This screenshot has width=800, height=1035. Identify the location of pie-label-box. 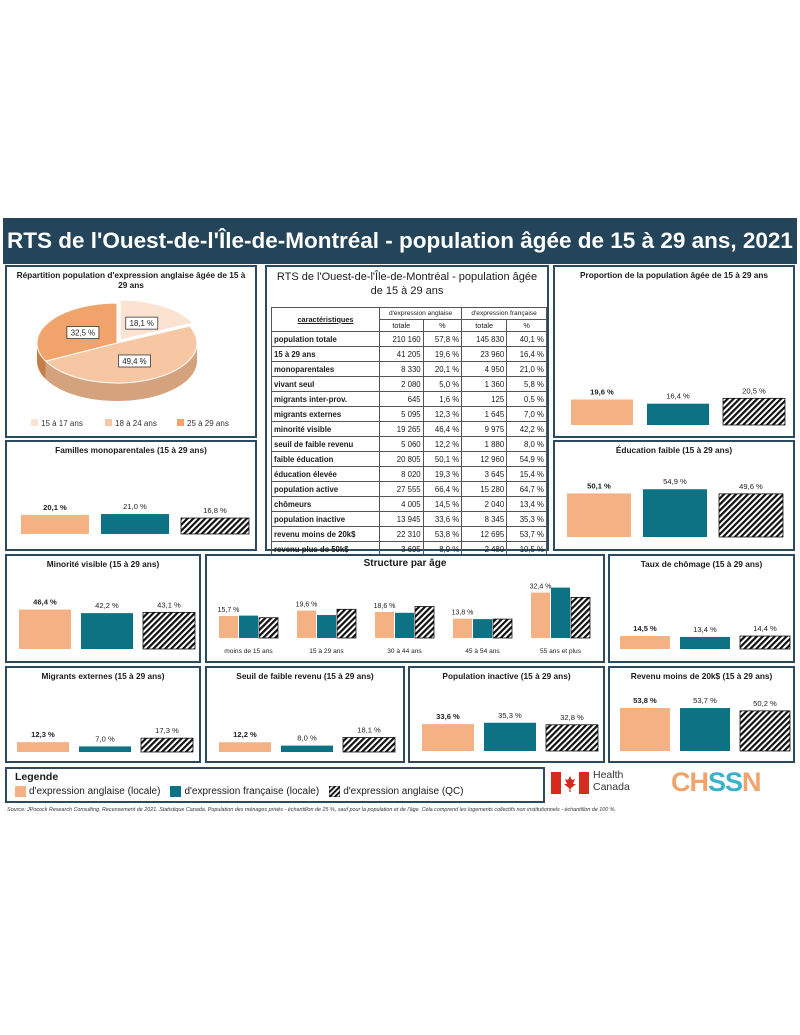
(134, 361).